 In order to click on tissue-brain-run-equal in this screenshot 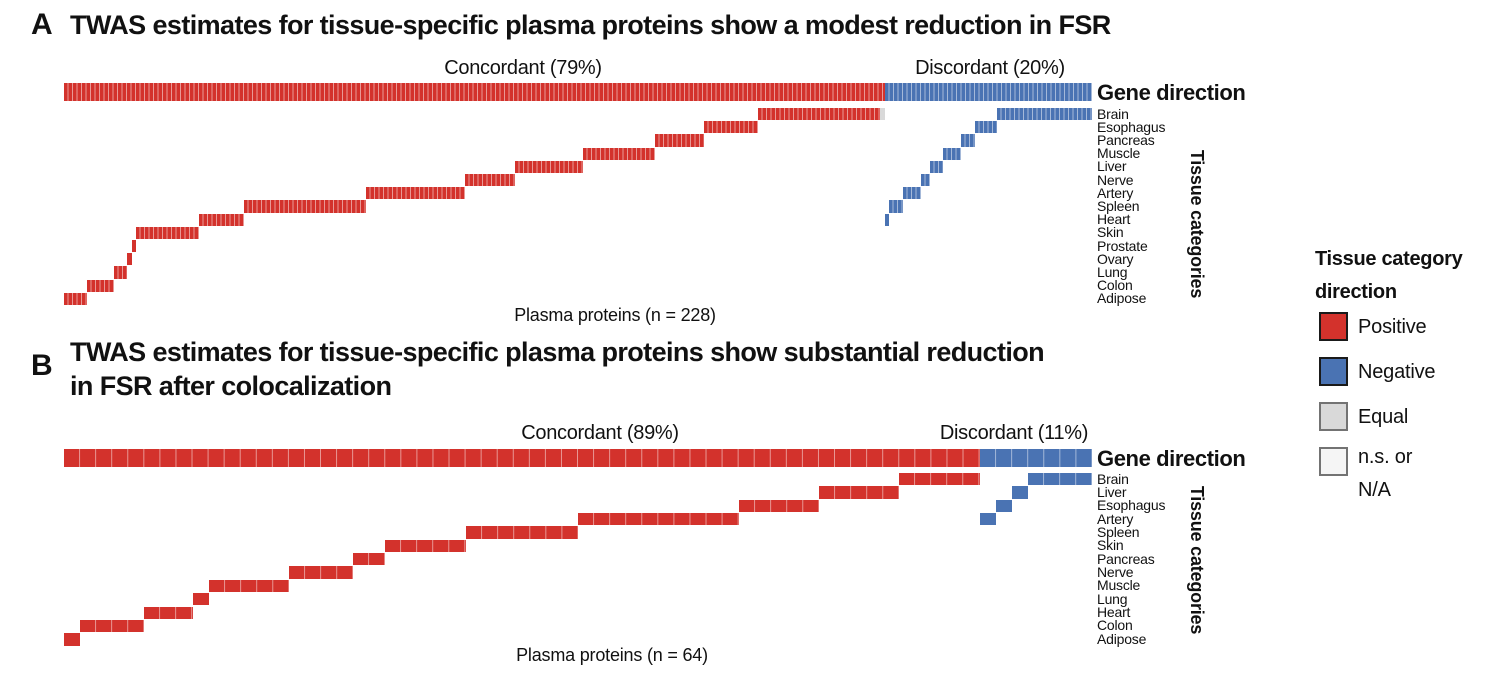, I will do `click(882, 114)`.